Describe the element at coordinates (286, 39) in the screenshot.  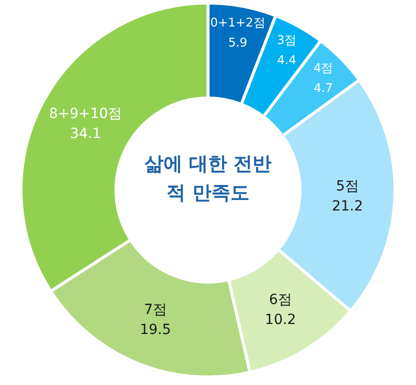
I see `slice-label: 3점` at that location.